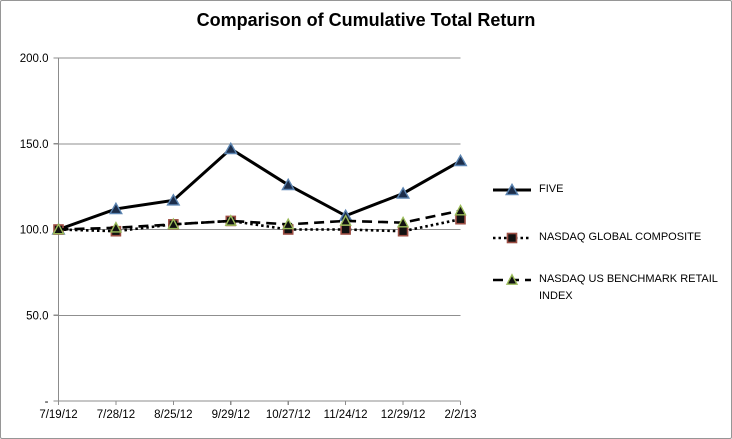 This screenshot has width=732, height=439. Describe the element at coordinates (173, 415) in the screenshot. I see `x-tick-label: 8/25/12` at that location.